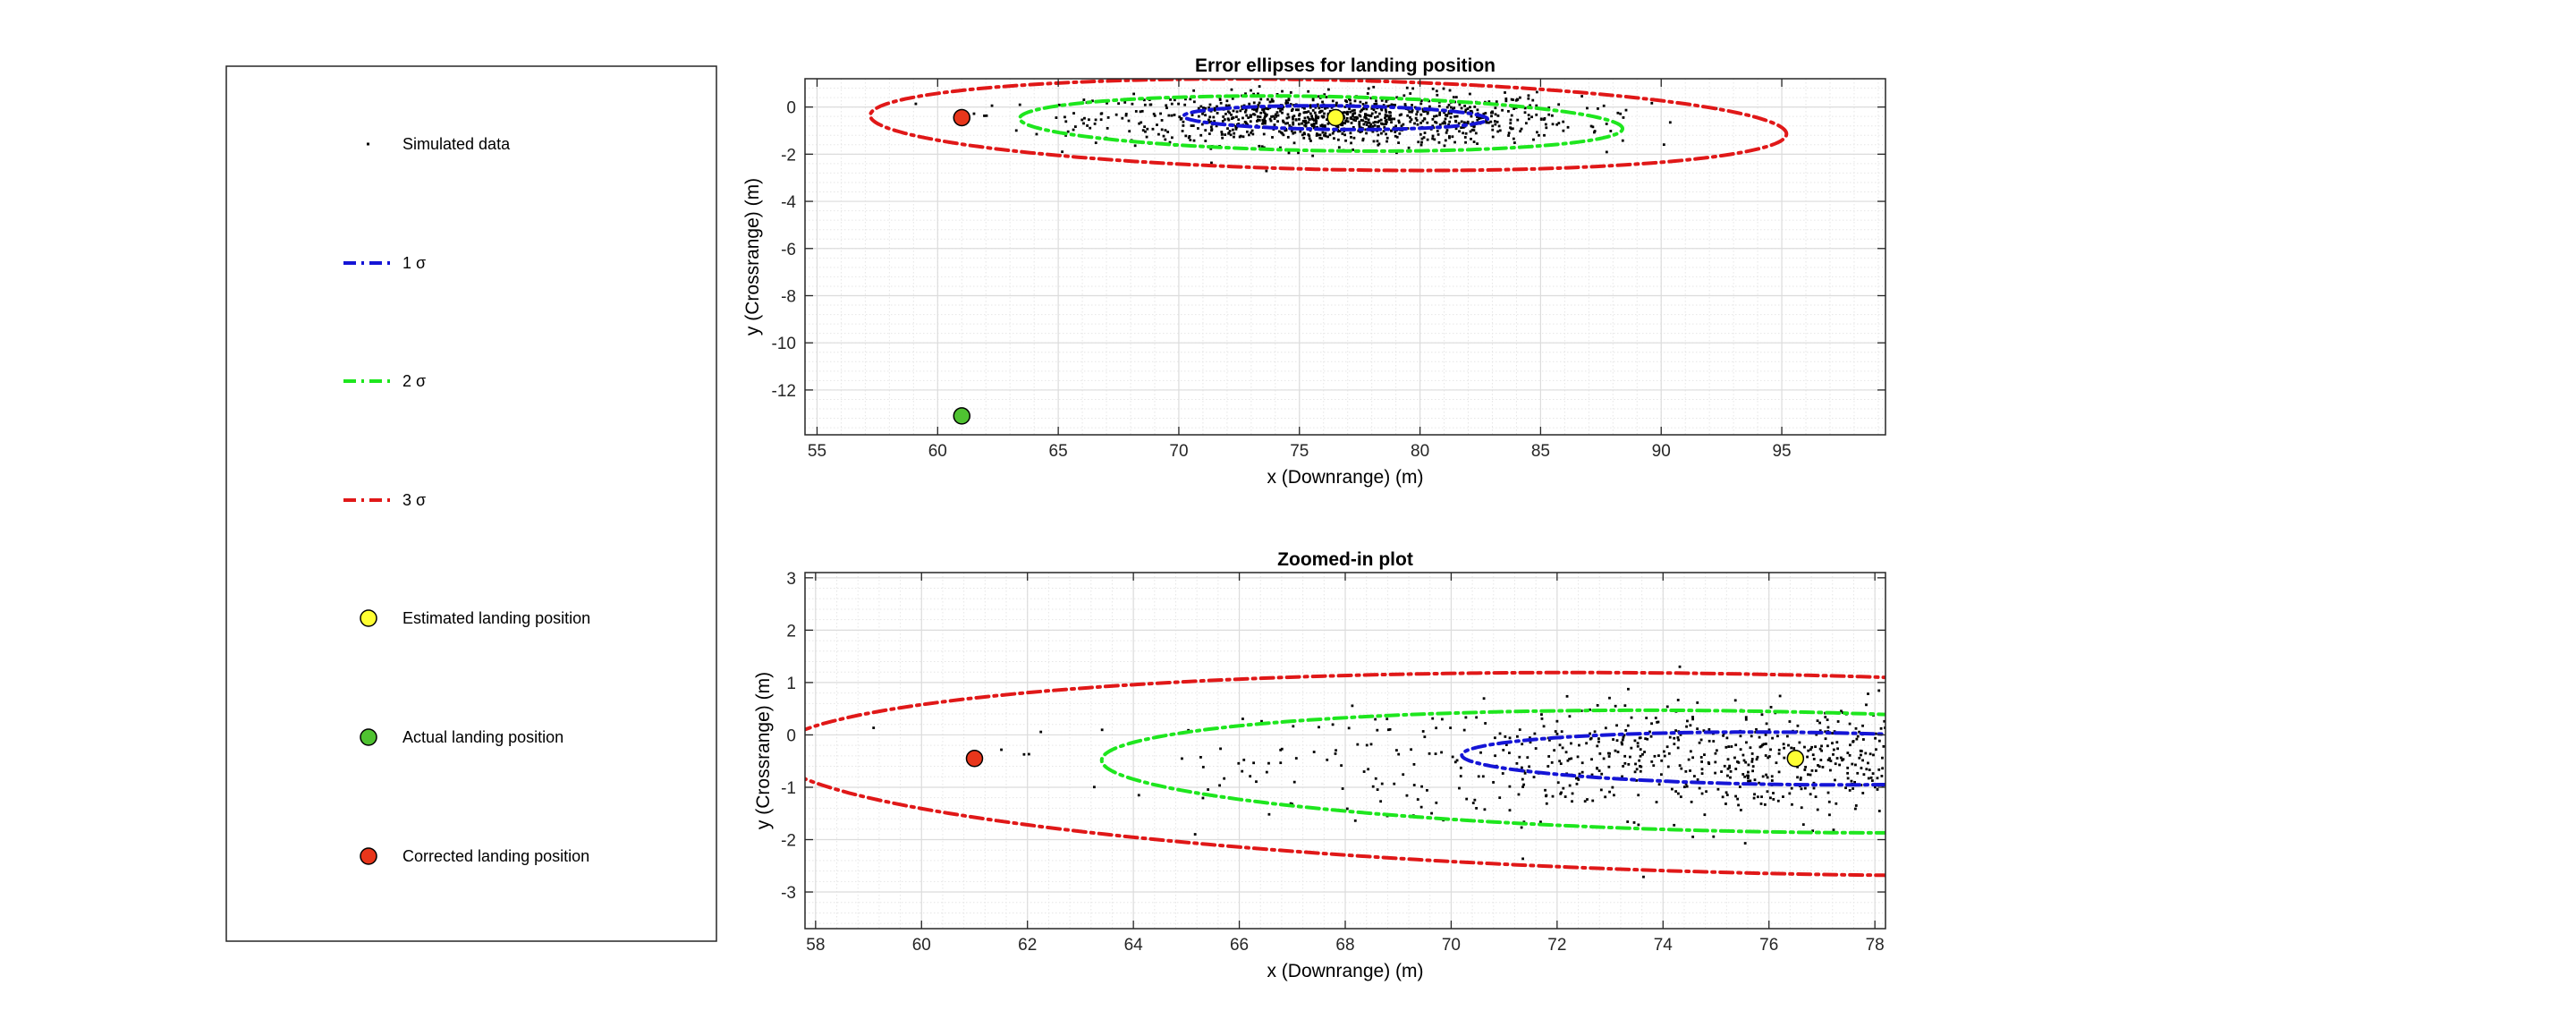 Image resolution: width=2576 pixels, height=1036 pixels. Describe the element at coordinates (817, 452) in the screenshot. I see `x-tick-label: 55` at that location.